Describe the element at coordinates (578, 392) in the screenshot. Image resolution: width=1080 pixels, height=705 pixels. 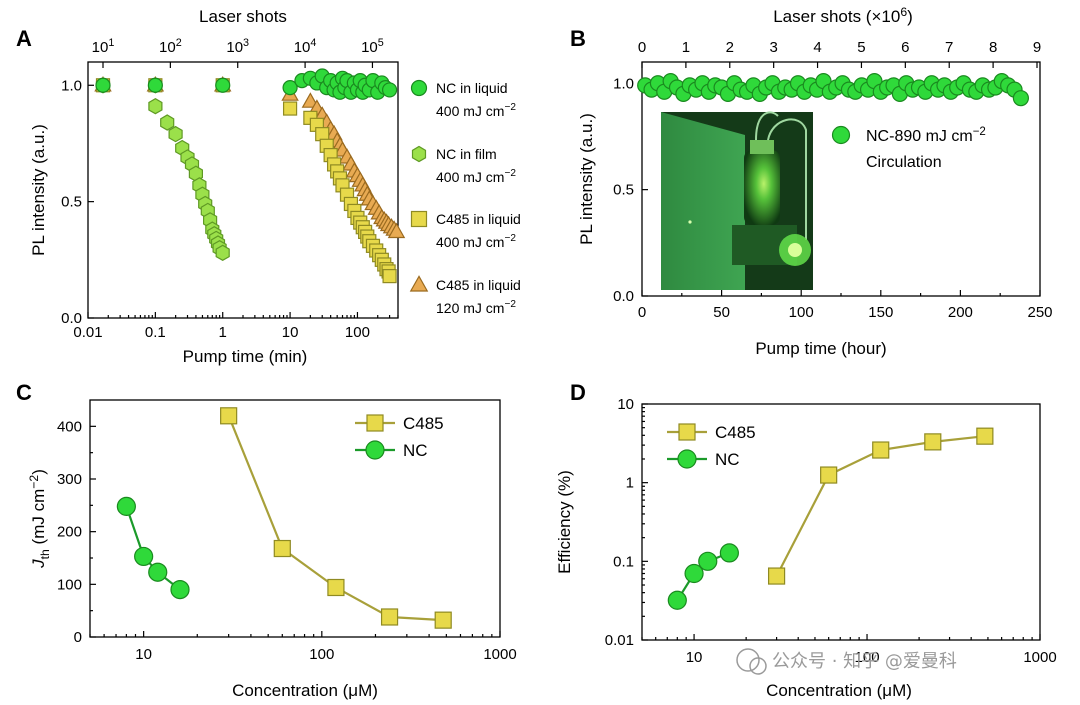
I see `panel-label-d: D` at that location.